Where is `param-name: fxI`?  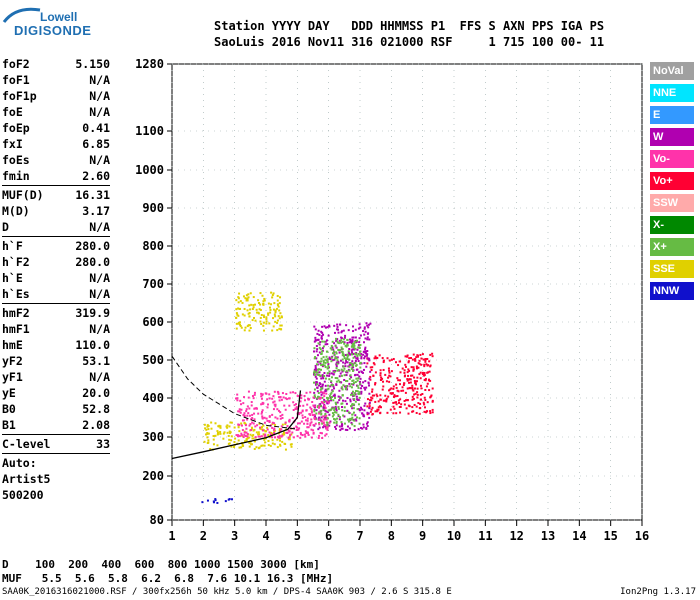
param-name: fxI is located at coordinates (12, 144).